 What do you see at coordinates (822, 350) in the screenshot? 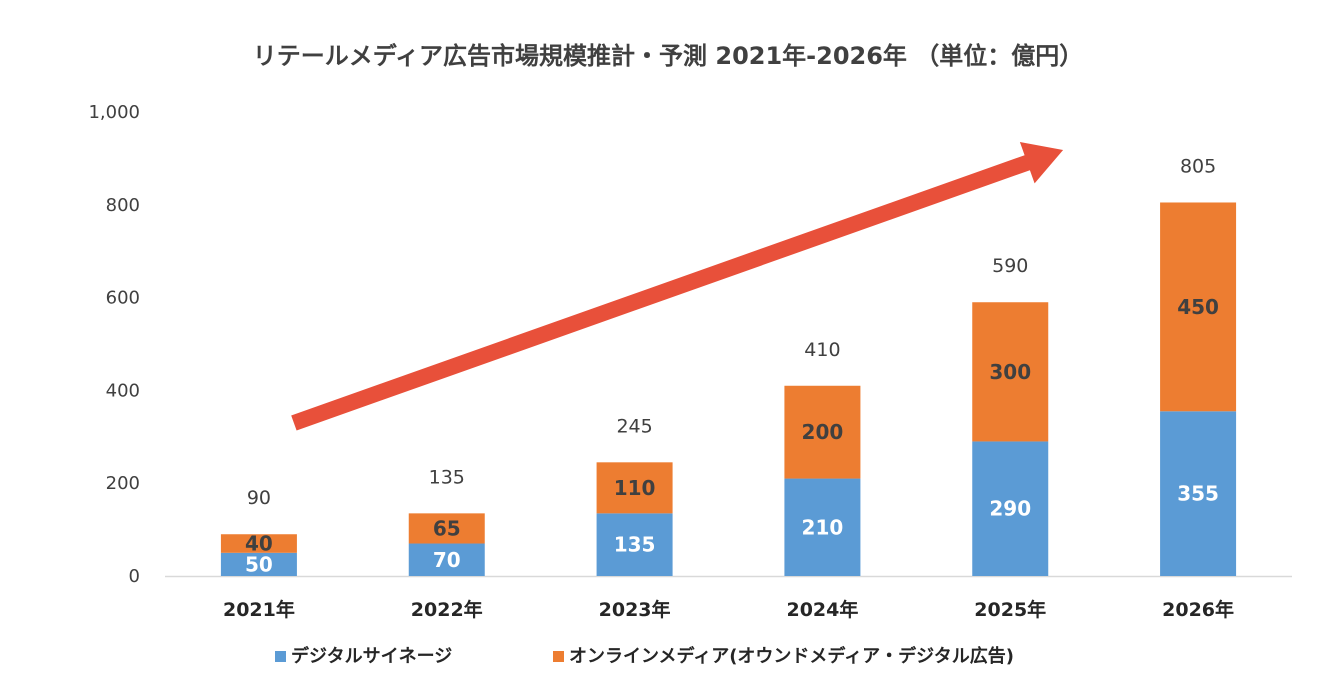
I see `bar-total-label: 410` at bounding box center [822, 350].